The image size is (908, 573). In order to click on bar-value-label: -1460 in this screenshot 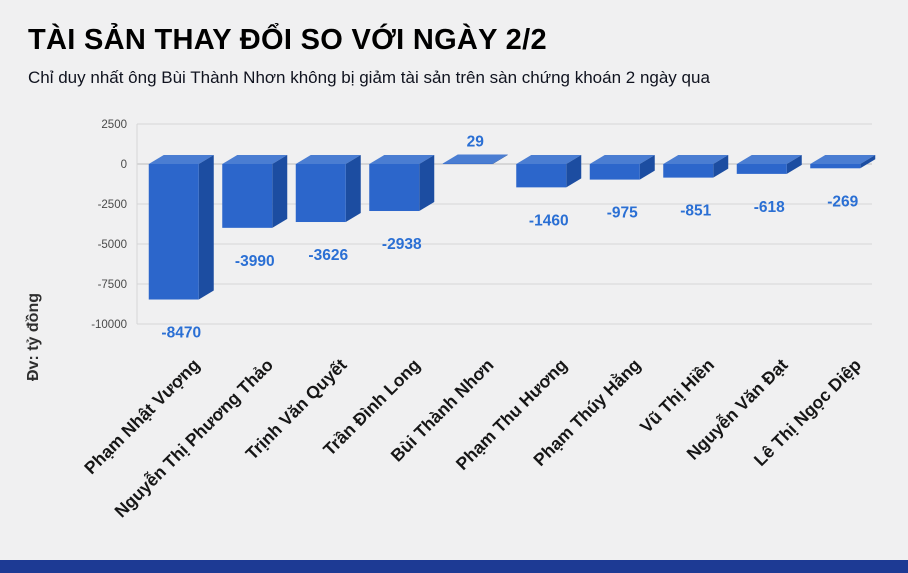, I will do `click(549, 220)`.